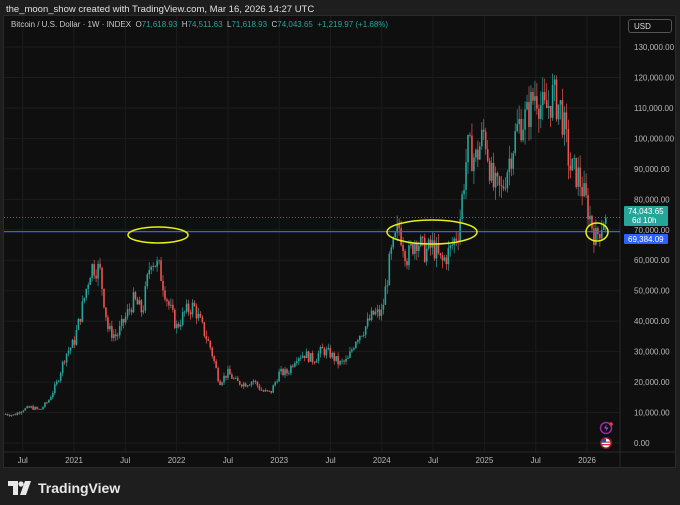 The width and height of the screenshot is (680, 505). Describe the element at coordinates (606, 428) in the screenshot. I see `lightning-icon` at that location.